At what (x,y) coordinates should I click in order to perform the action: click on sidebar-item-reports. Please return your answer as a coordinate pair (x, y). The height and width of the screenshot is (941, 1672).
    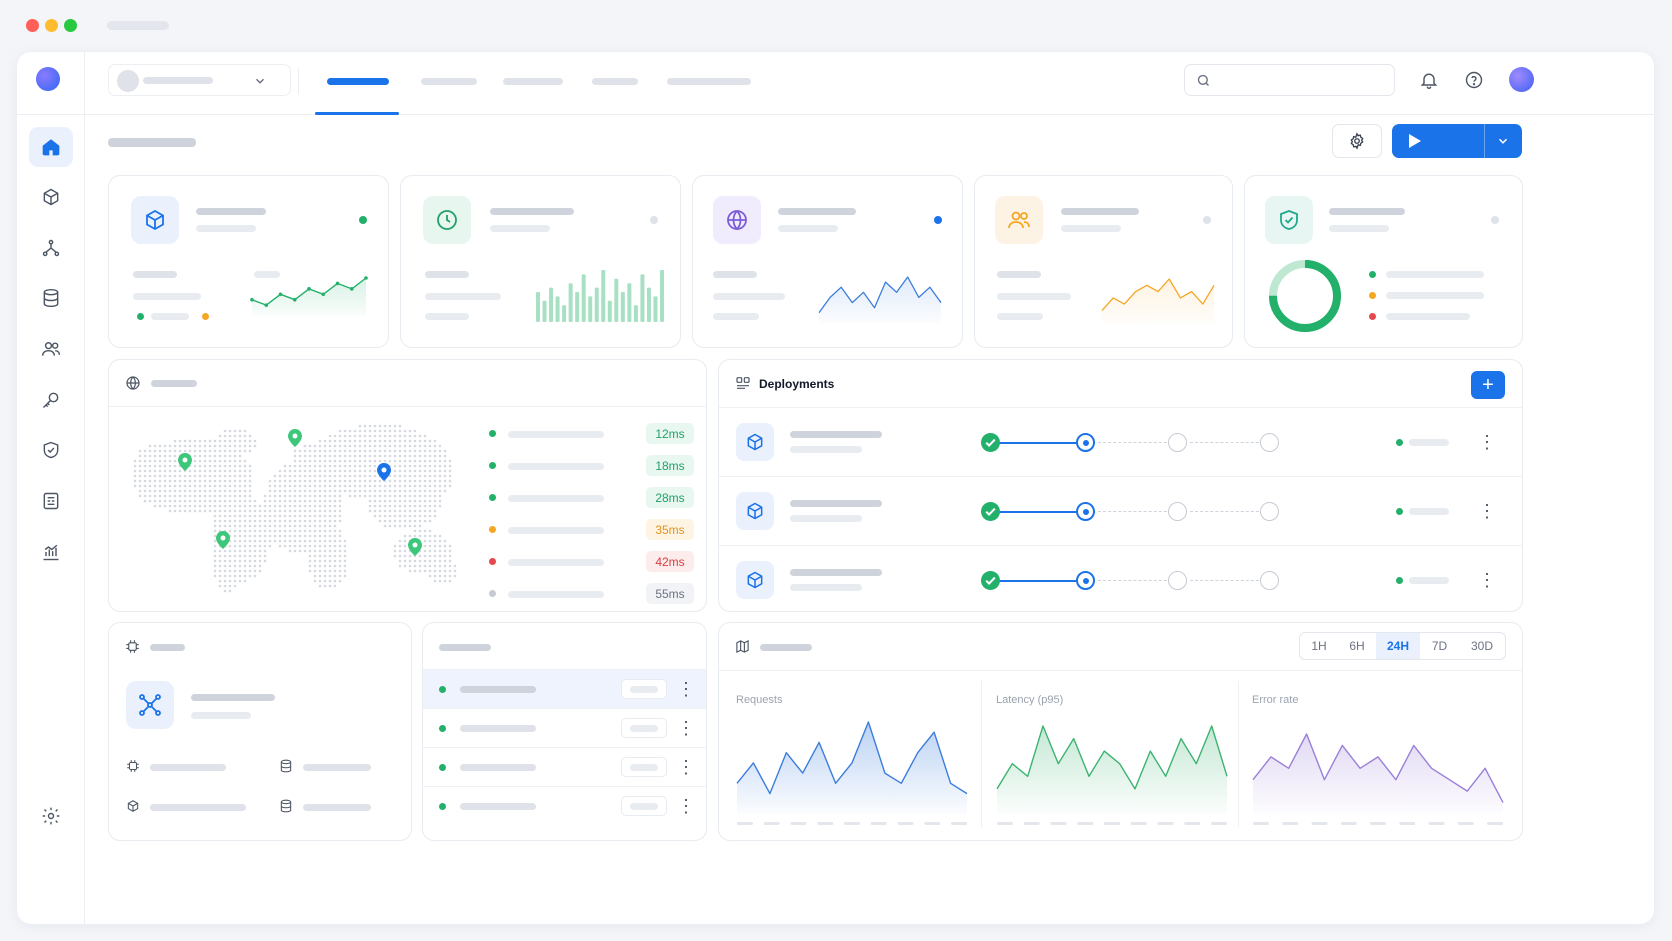
    Looking at the image, I should click on (51, 501).